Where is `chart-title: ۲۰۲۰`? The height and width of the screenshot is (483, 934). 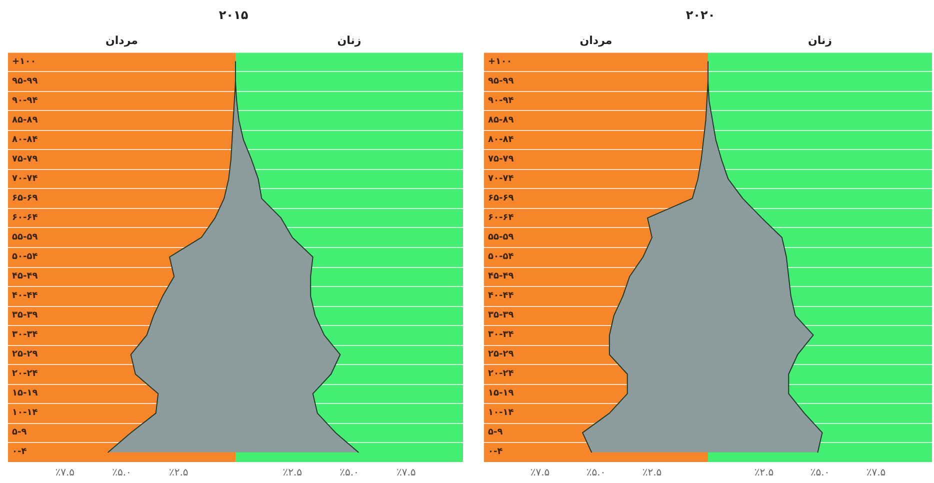 chart-title: ۲۰۲۰ is located at coordinates (701, 15).